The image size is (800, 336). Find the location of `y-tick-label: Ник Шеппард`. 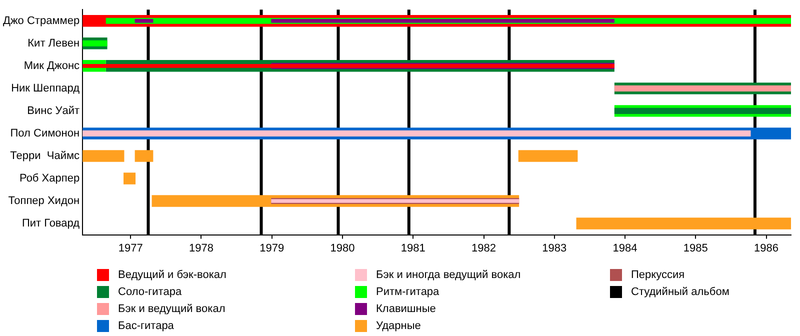

y-tick-label: Ник Шеппард is located at coordinates (45, 88).